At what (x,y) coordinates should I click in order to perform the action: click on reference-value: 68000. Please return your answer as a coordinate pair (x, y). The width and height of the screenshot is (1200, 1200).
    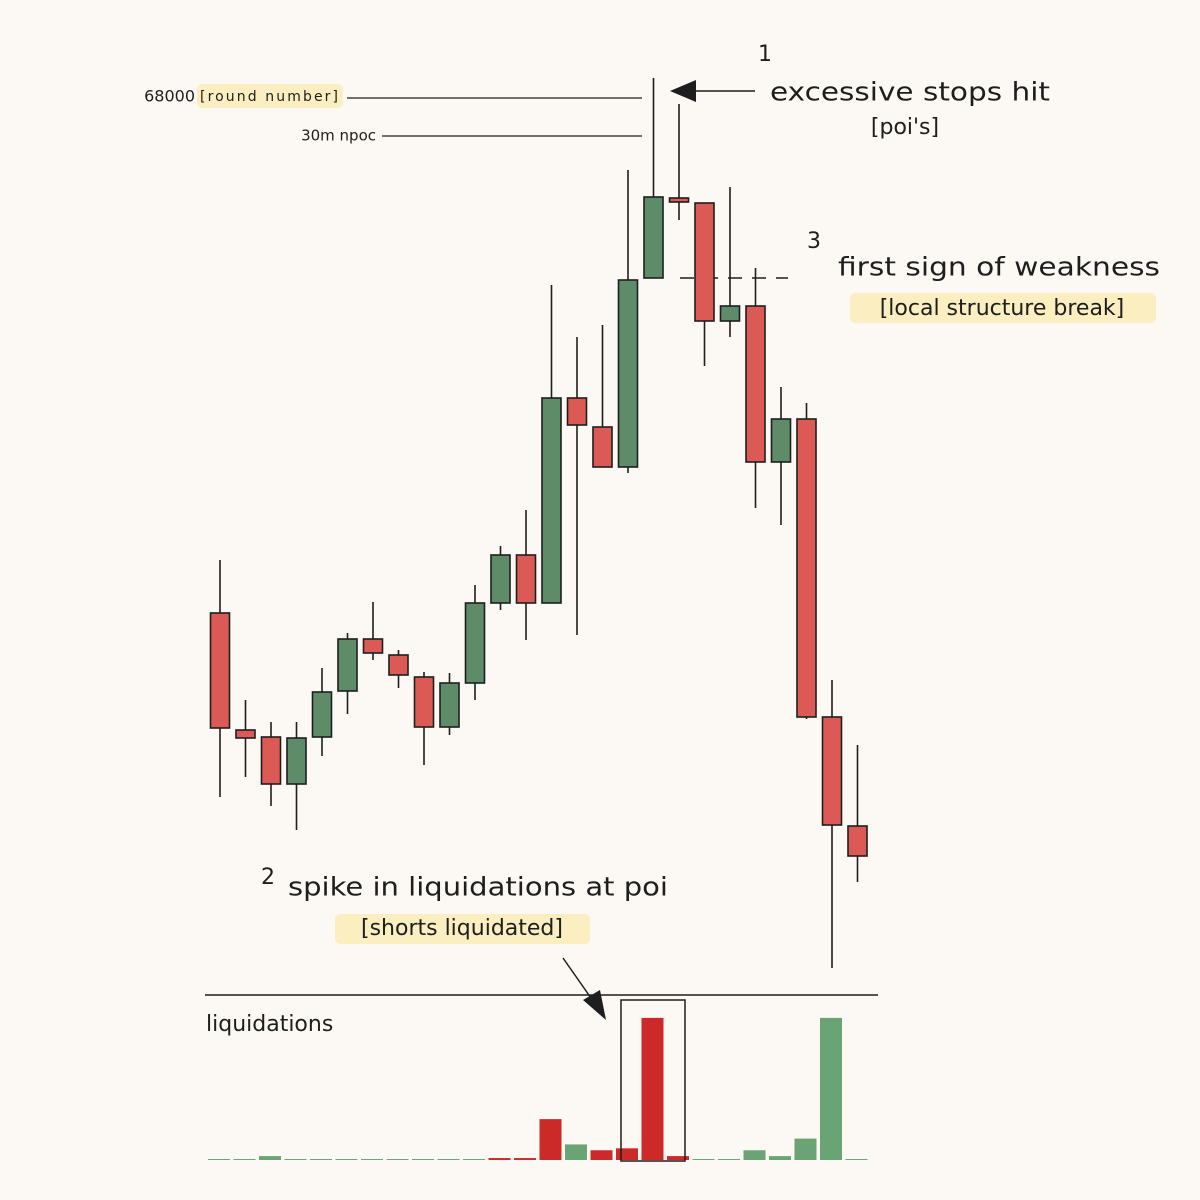
    Looking at the image, I should click on (169, 96).